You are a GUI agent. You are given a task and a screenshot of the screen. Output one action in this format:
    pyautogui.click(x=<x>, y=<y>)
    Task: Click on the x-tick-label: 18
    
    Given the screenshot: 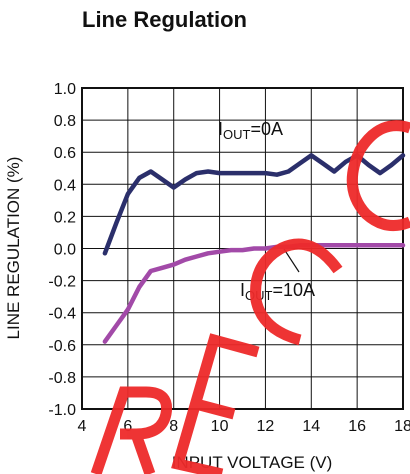 What is the action you would take?
    pyautogui.click(x=402, y=426)
    